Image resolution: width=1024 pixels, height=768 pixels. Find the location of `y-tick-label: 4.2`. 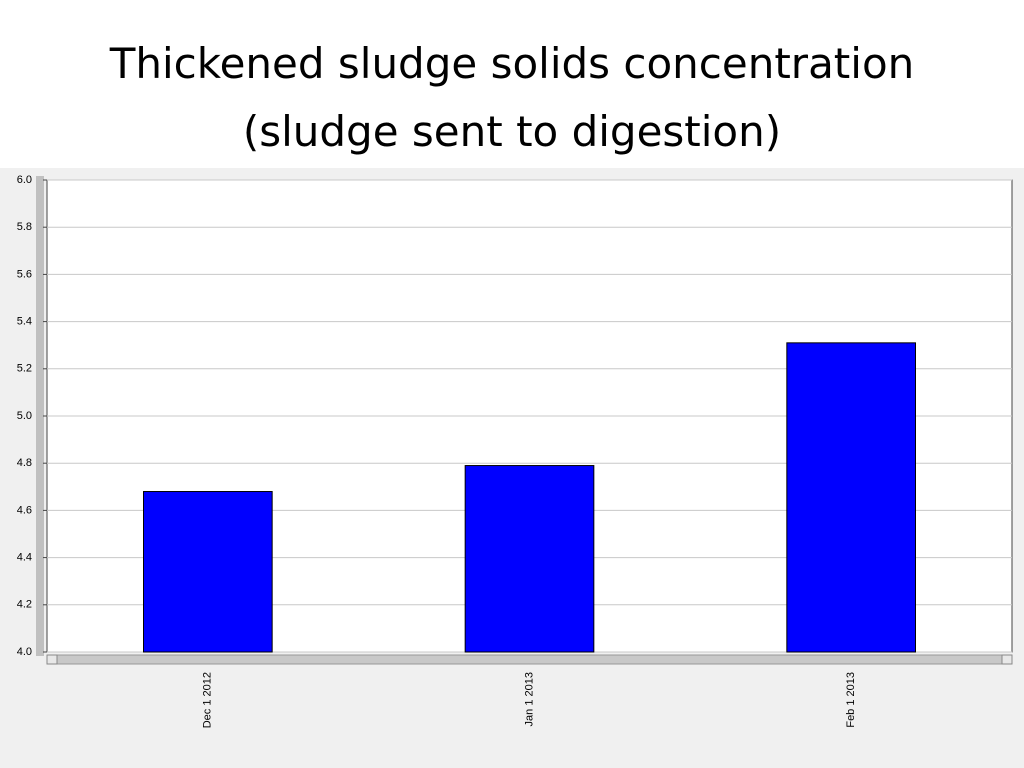

y-tick-label: 4.2 is located at coordinates (24, 605).